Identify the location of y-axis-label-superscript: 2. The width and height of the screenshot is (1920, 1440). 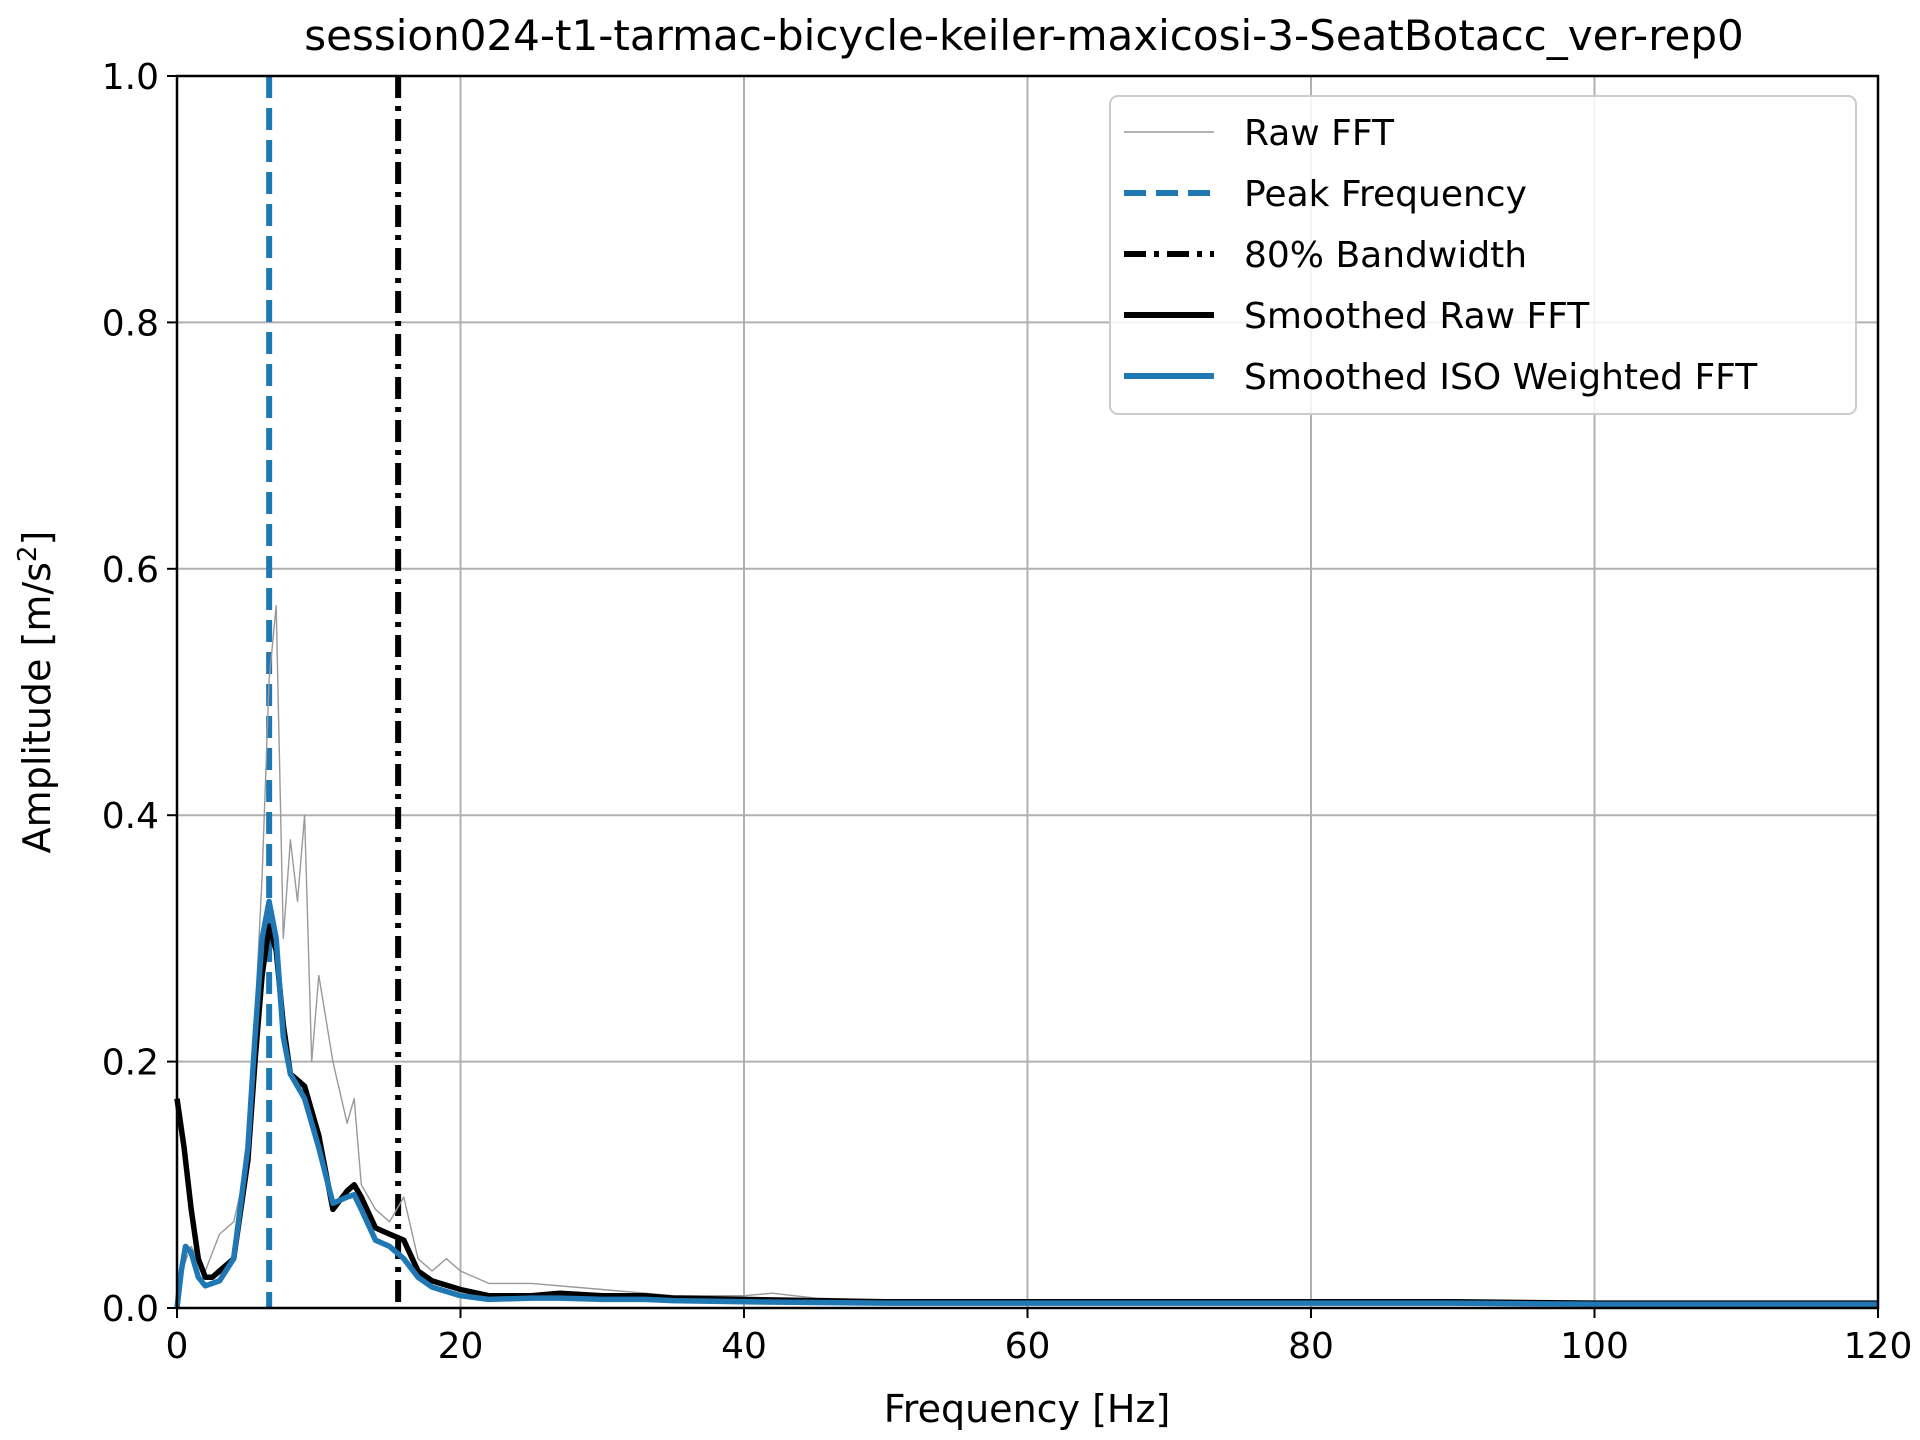
(28, 554).